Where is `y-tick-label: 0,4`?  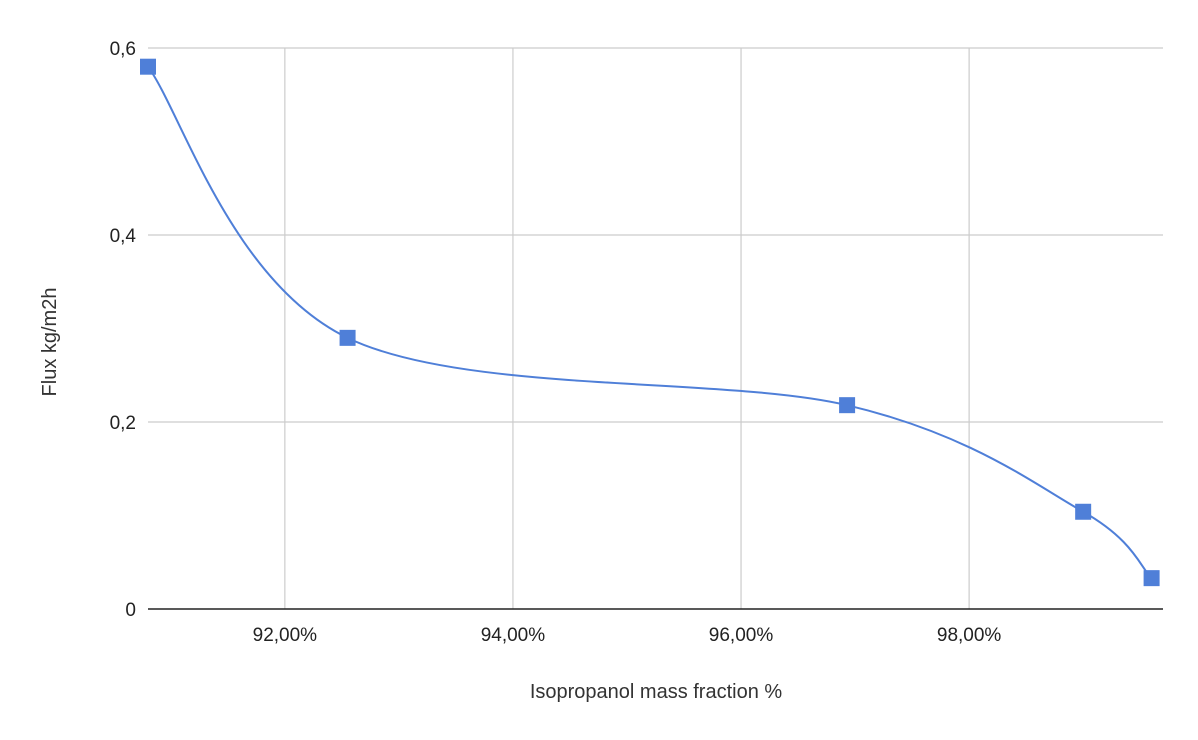 y-tick-label: 0,4 is located at coordinates (123, 236).